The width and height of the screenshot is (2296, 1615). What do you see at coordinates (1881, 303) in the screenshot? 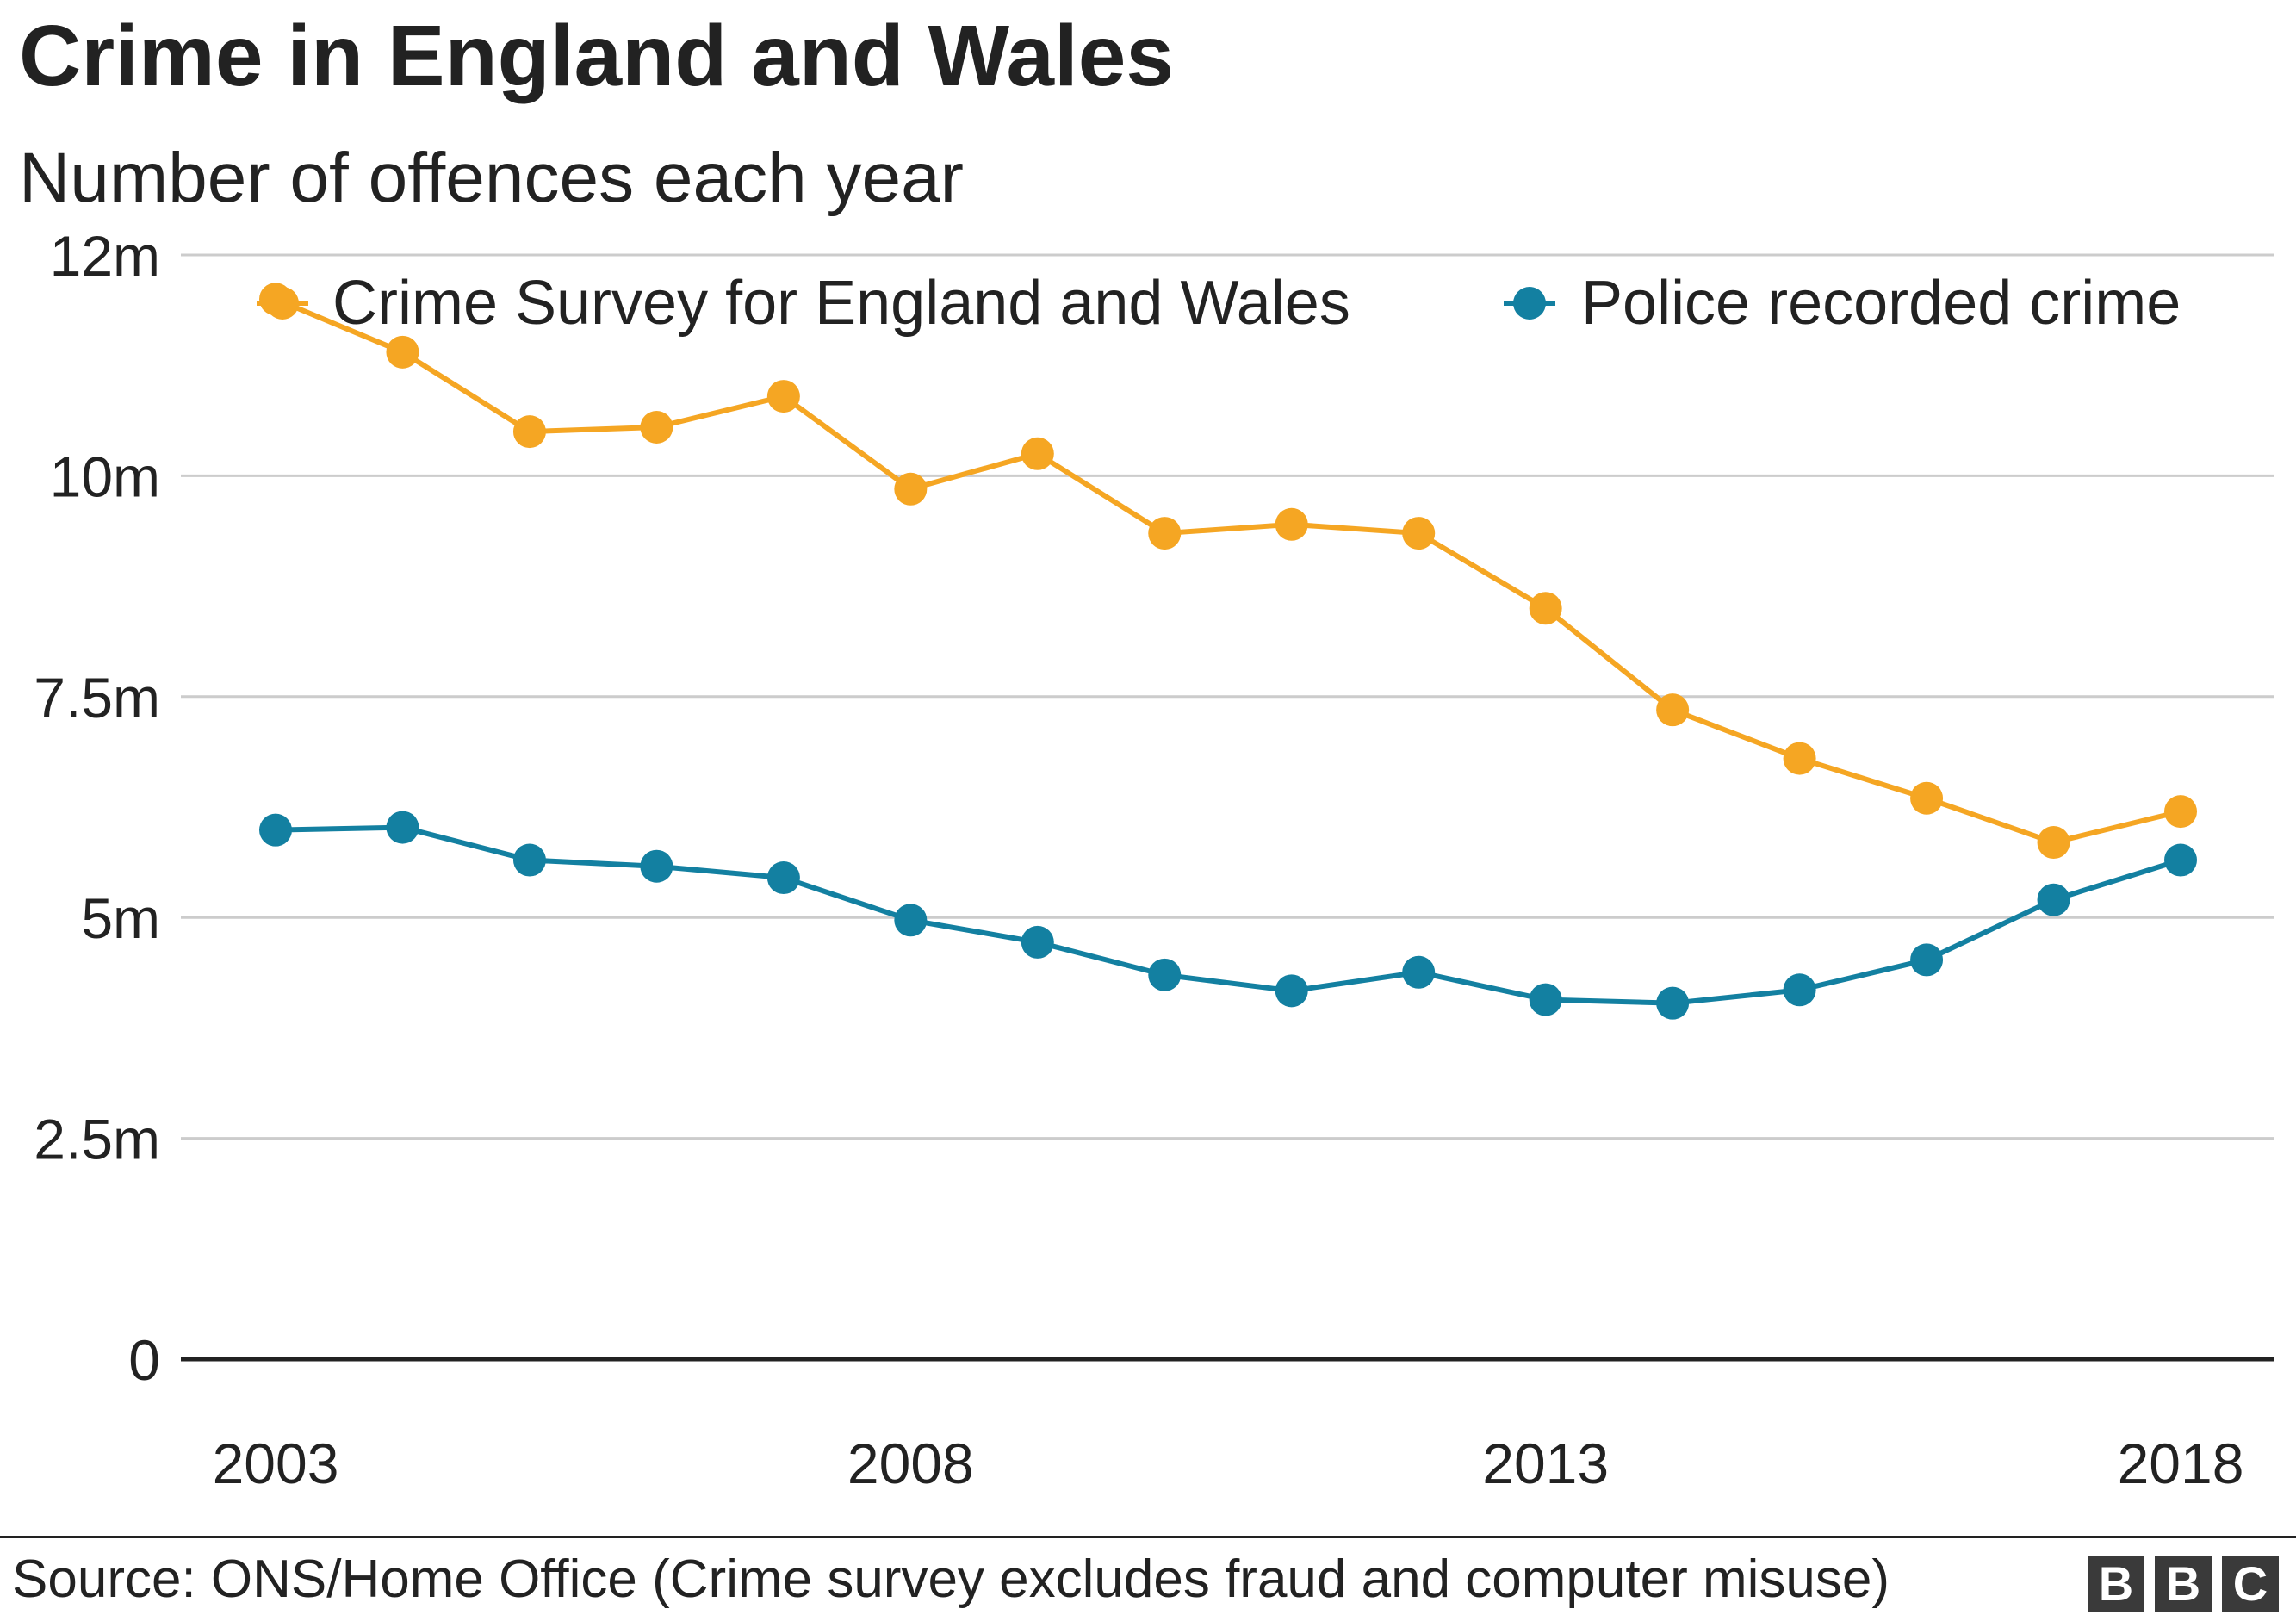
I see `legend-label: Police recorded crime` at bounding box center [1881, 303].